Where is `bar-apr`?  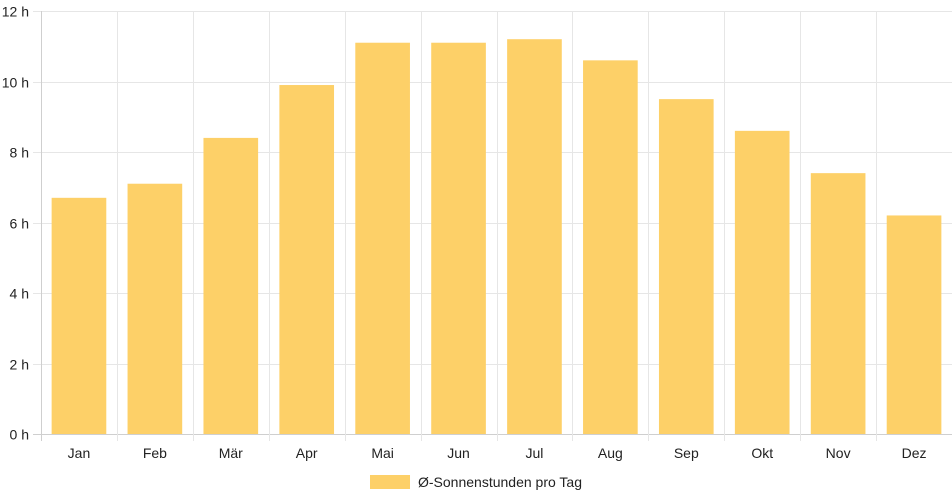 bar-apr is located at coordinates (307, 260).